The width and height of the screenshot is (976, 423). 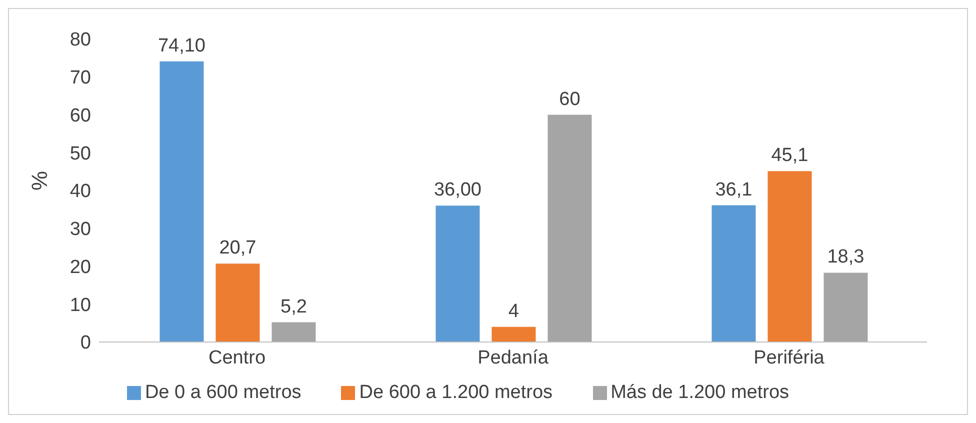 What do you see at coordinates (80, 115) in the screenshot?
I see `y-tick-label: 60` at bounding box center [80, 115].